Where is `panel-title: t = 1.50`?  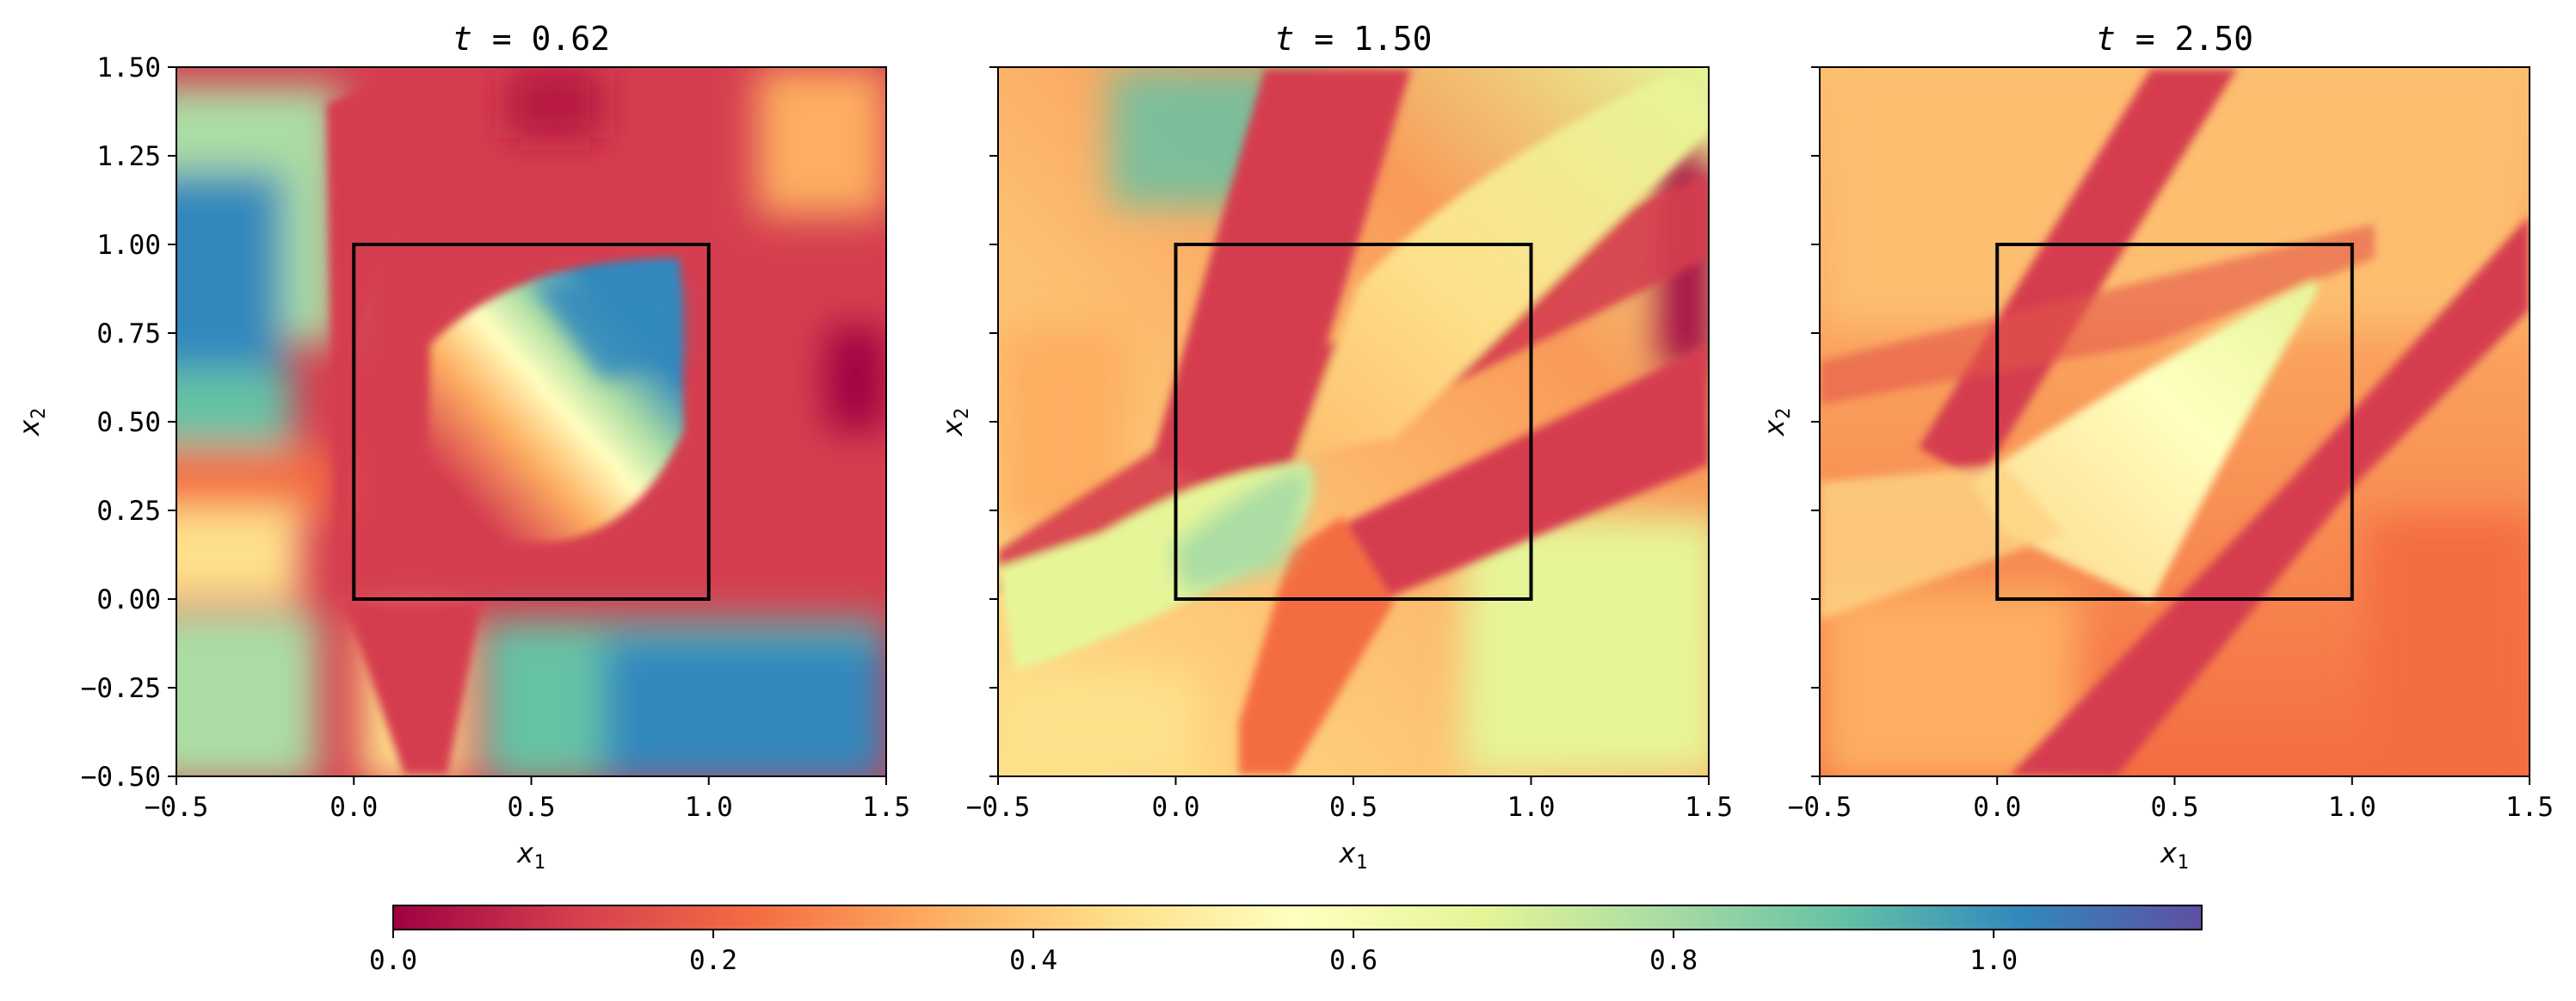
panel-title: t = 1.50 is located at coordinates (1353, 39).